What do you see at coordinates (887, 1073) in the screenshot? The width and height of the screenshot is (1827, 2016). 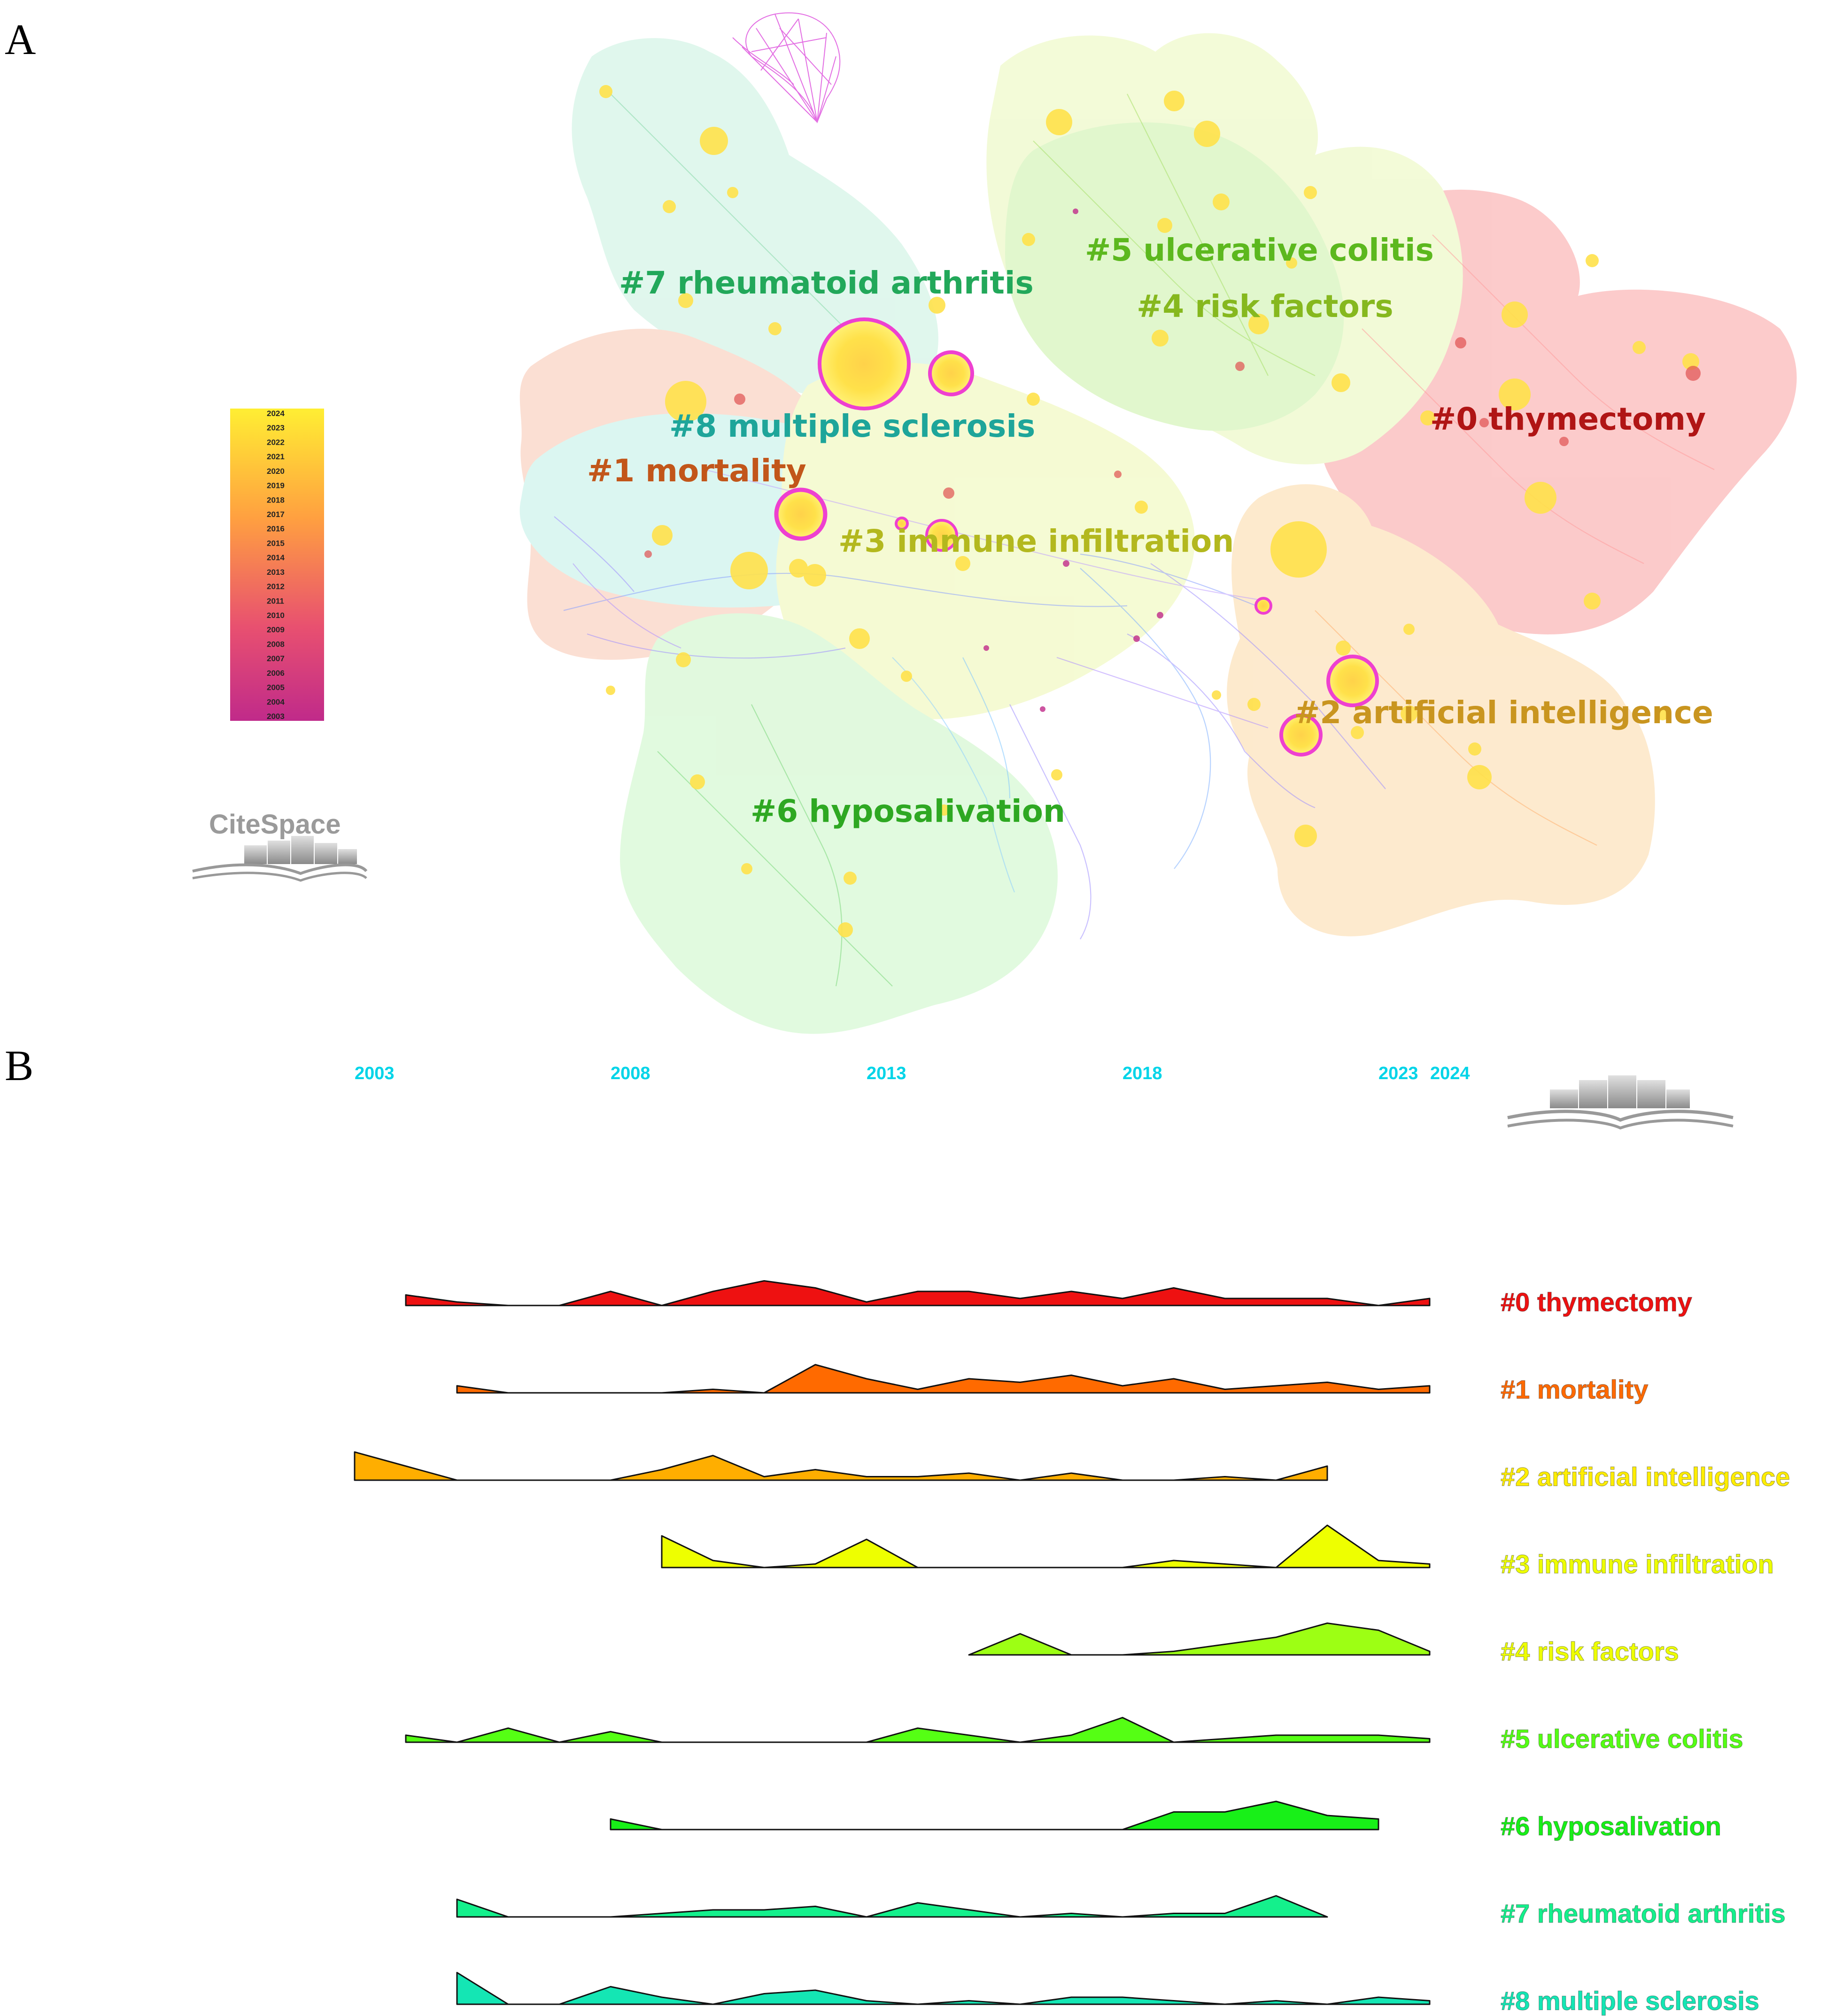 I see `x-tick-2013: 2013` at bounding box center [887, 1073].